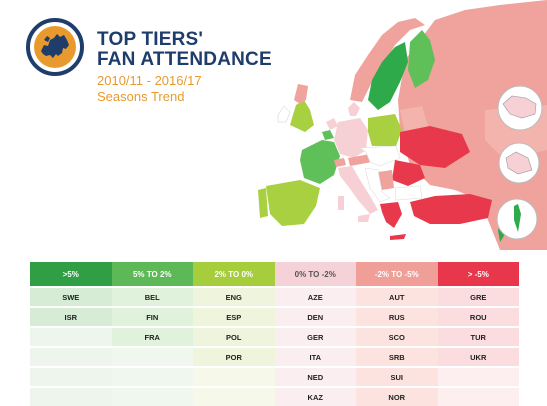  Describe the element at coordinates (315, 297) in the screenshot. I see `team-cell: AZE` at that location.